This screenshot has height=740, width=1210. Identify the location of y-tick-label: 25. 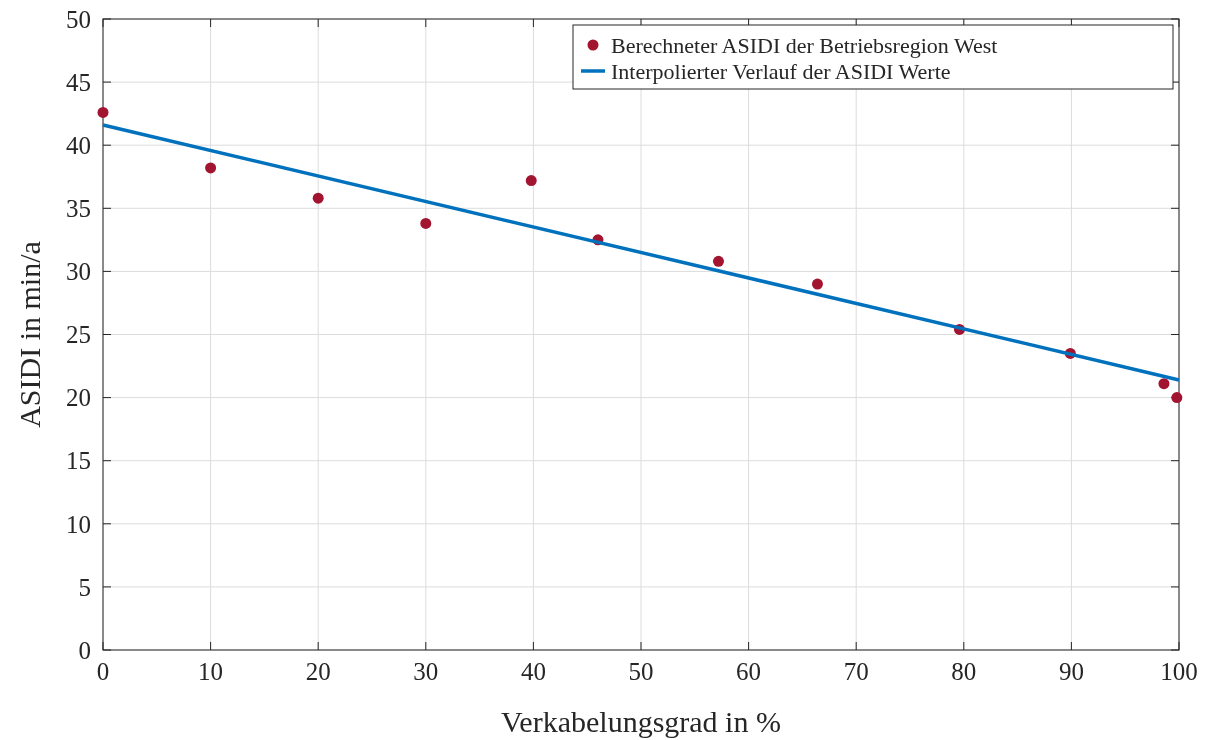
(78, 335).